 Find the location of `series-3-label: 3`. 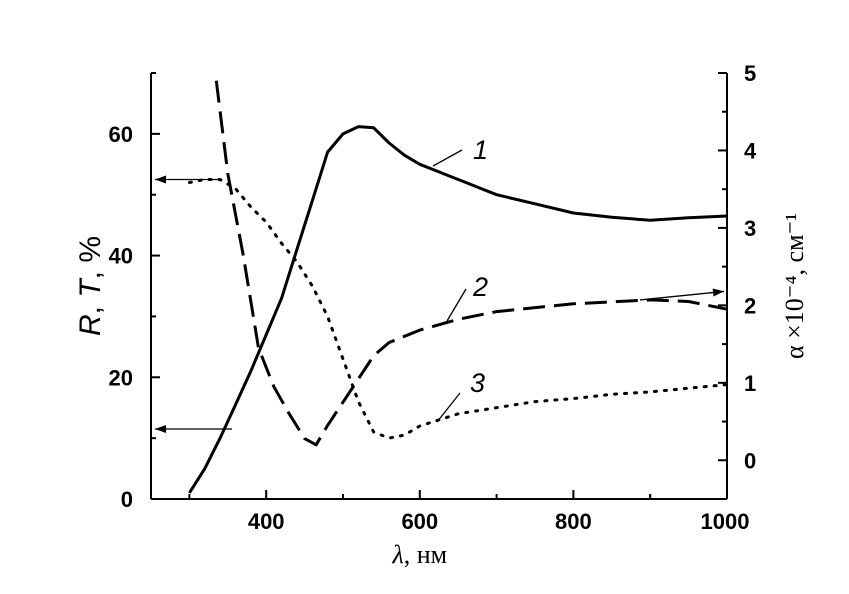

series-3-label: 3 is located at coordinates (477, 383).